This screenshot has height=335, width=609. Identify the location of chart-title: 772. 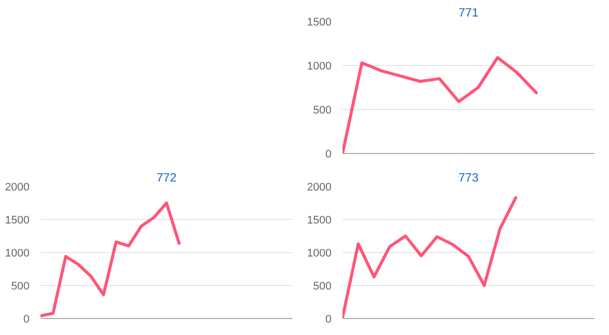
(166, 177).